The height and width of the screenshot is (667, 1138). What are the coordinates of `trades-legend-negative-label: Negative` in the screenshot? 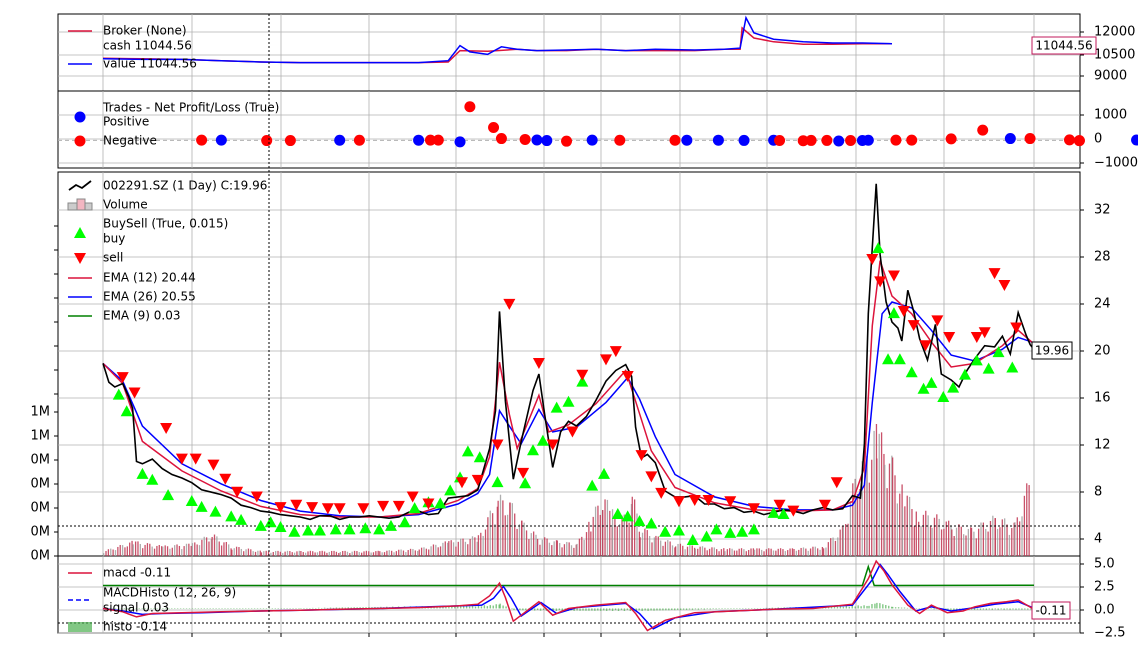 It's located at (130, 141).